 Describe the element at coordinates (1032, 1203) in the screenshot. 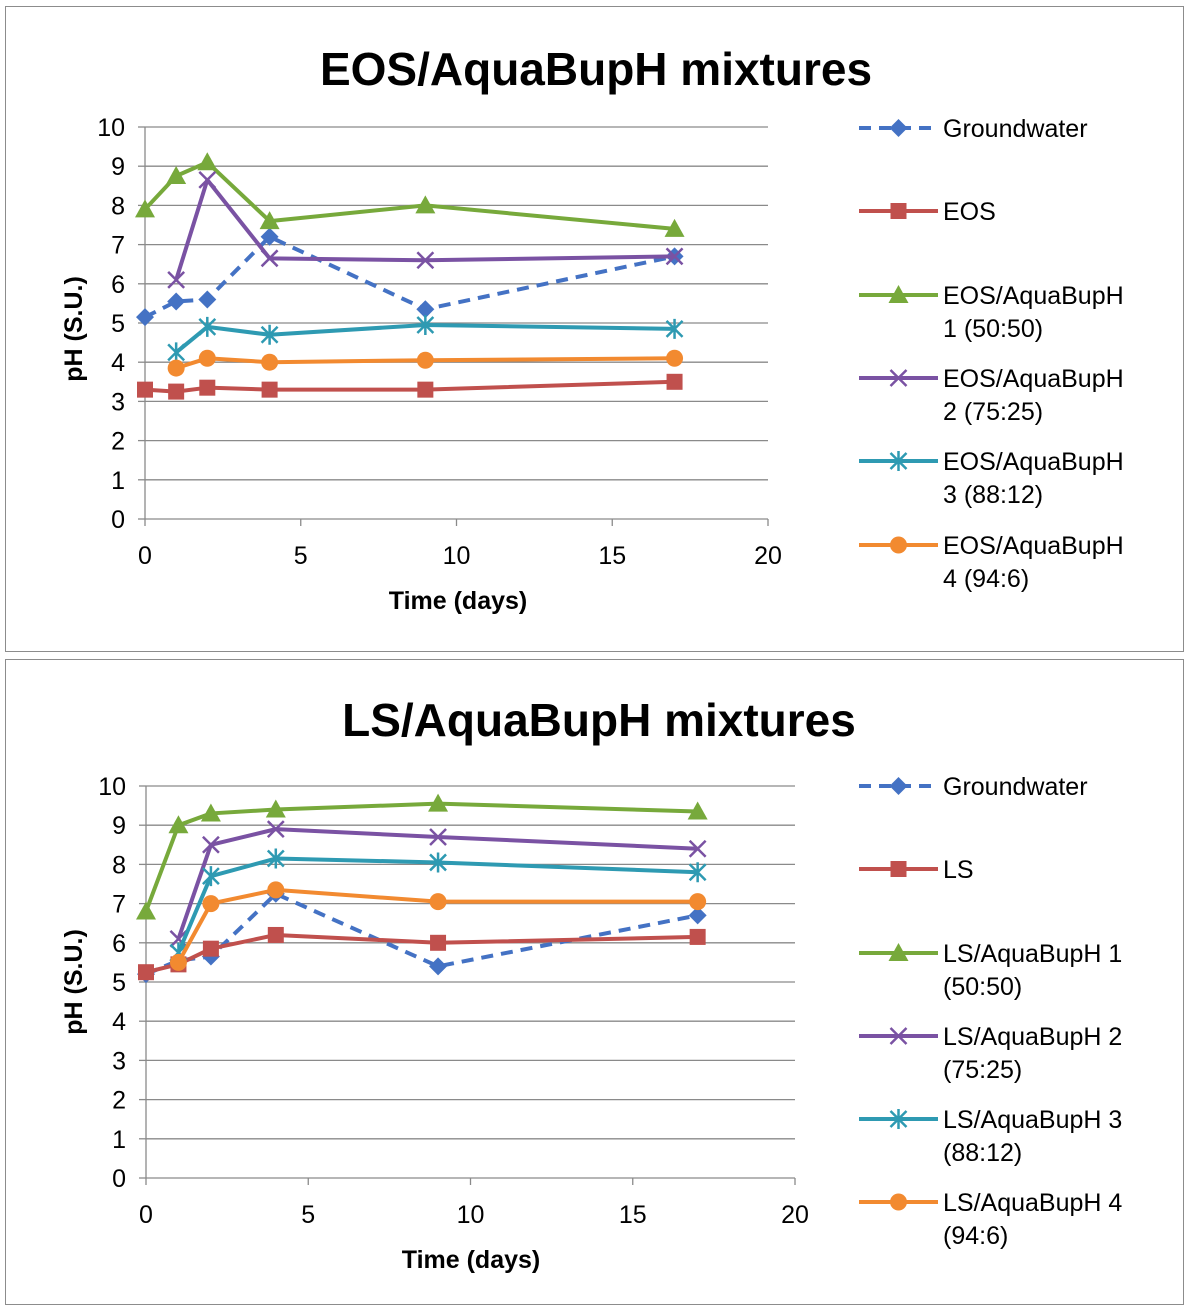

I see `legend-label: LS/AquaBupH 4` at that location.